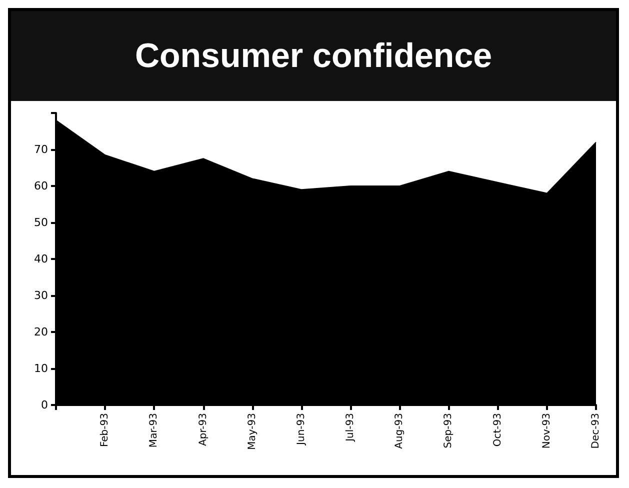 The image size is (629, 488). Describe the element at coordinates (41, 295) in the screenshot. I see `y-tick-label: 30` at that location.